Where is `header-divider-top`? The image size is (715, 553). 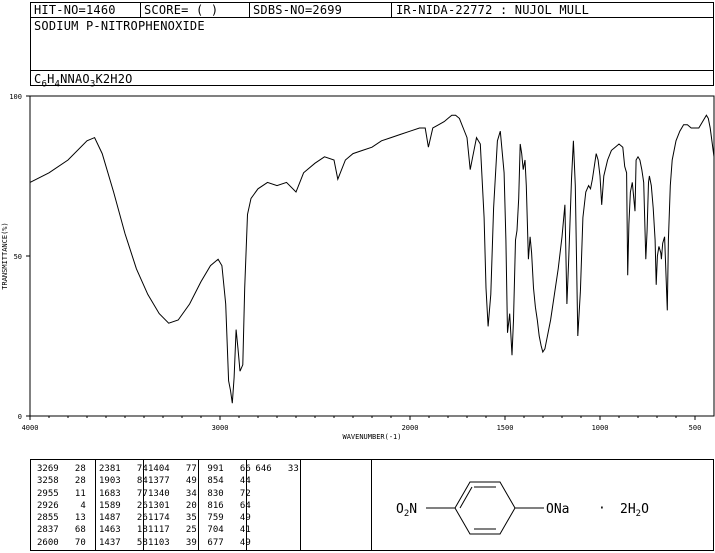 header-divider-top is located at coordinates (372, 17).